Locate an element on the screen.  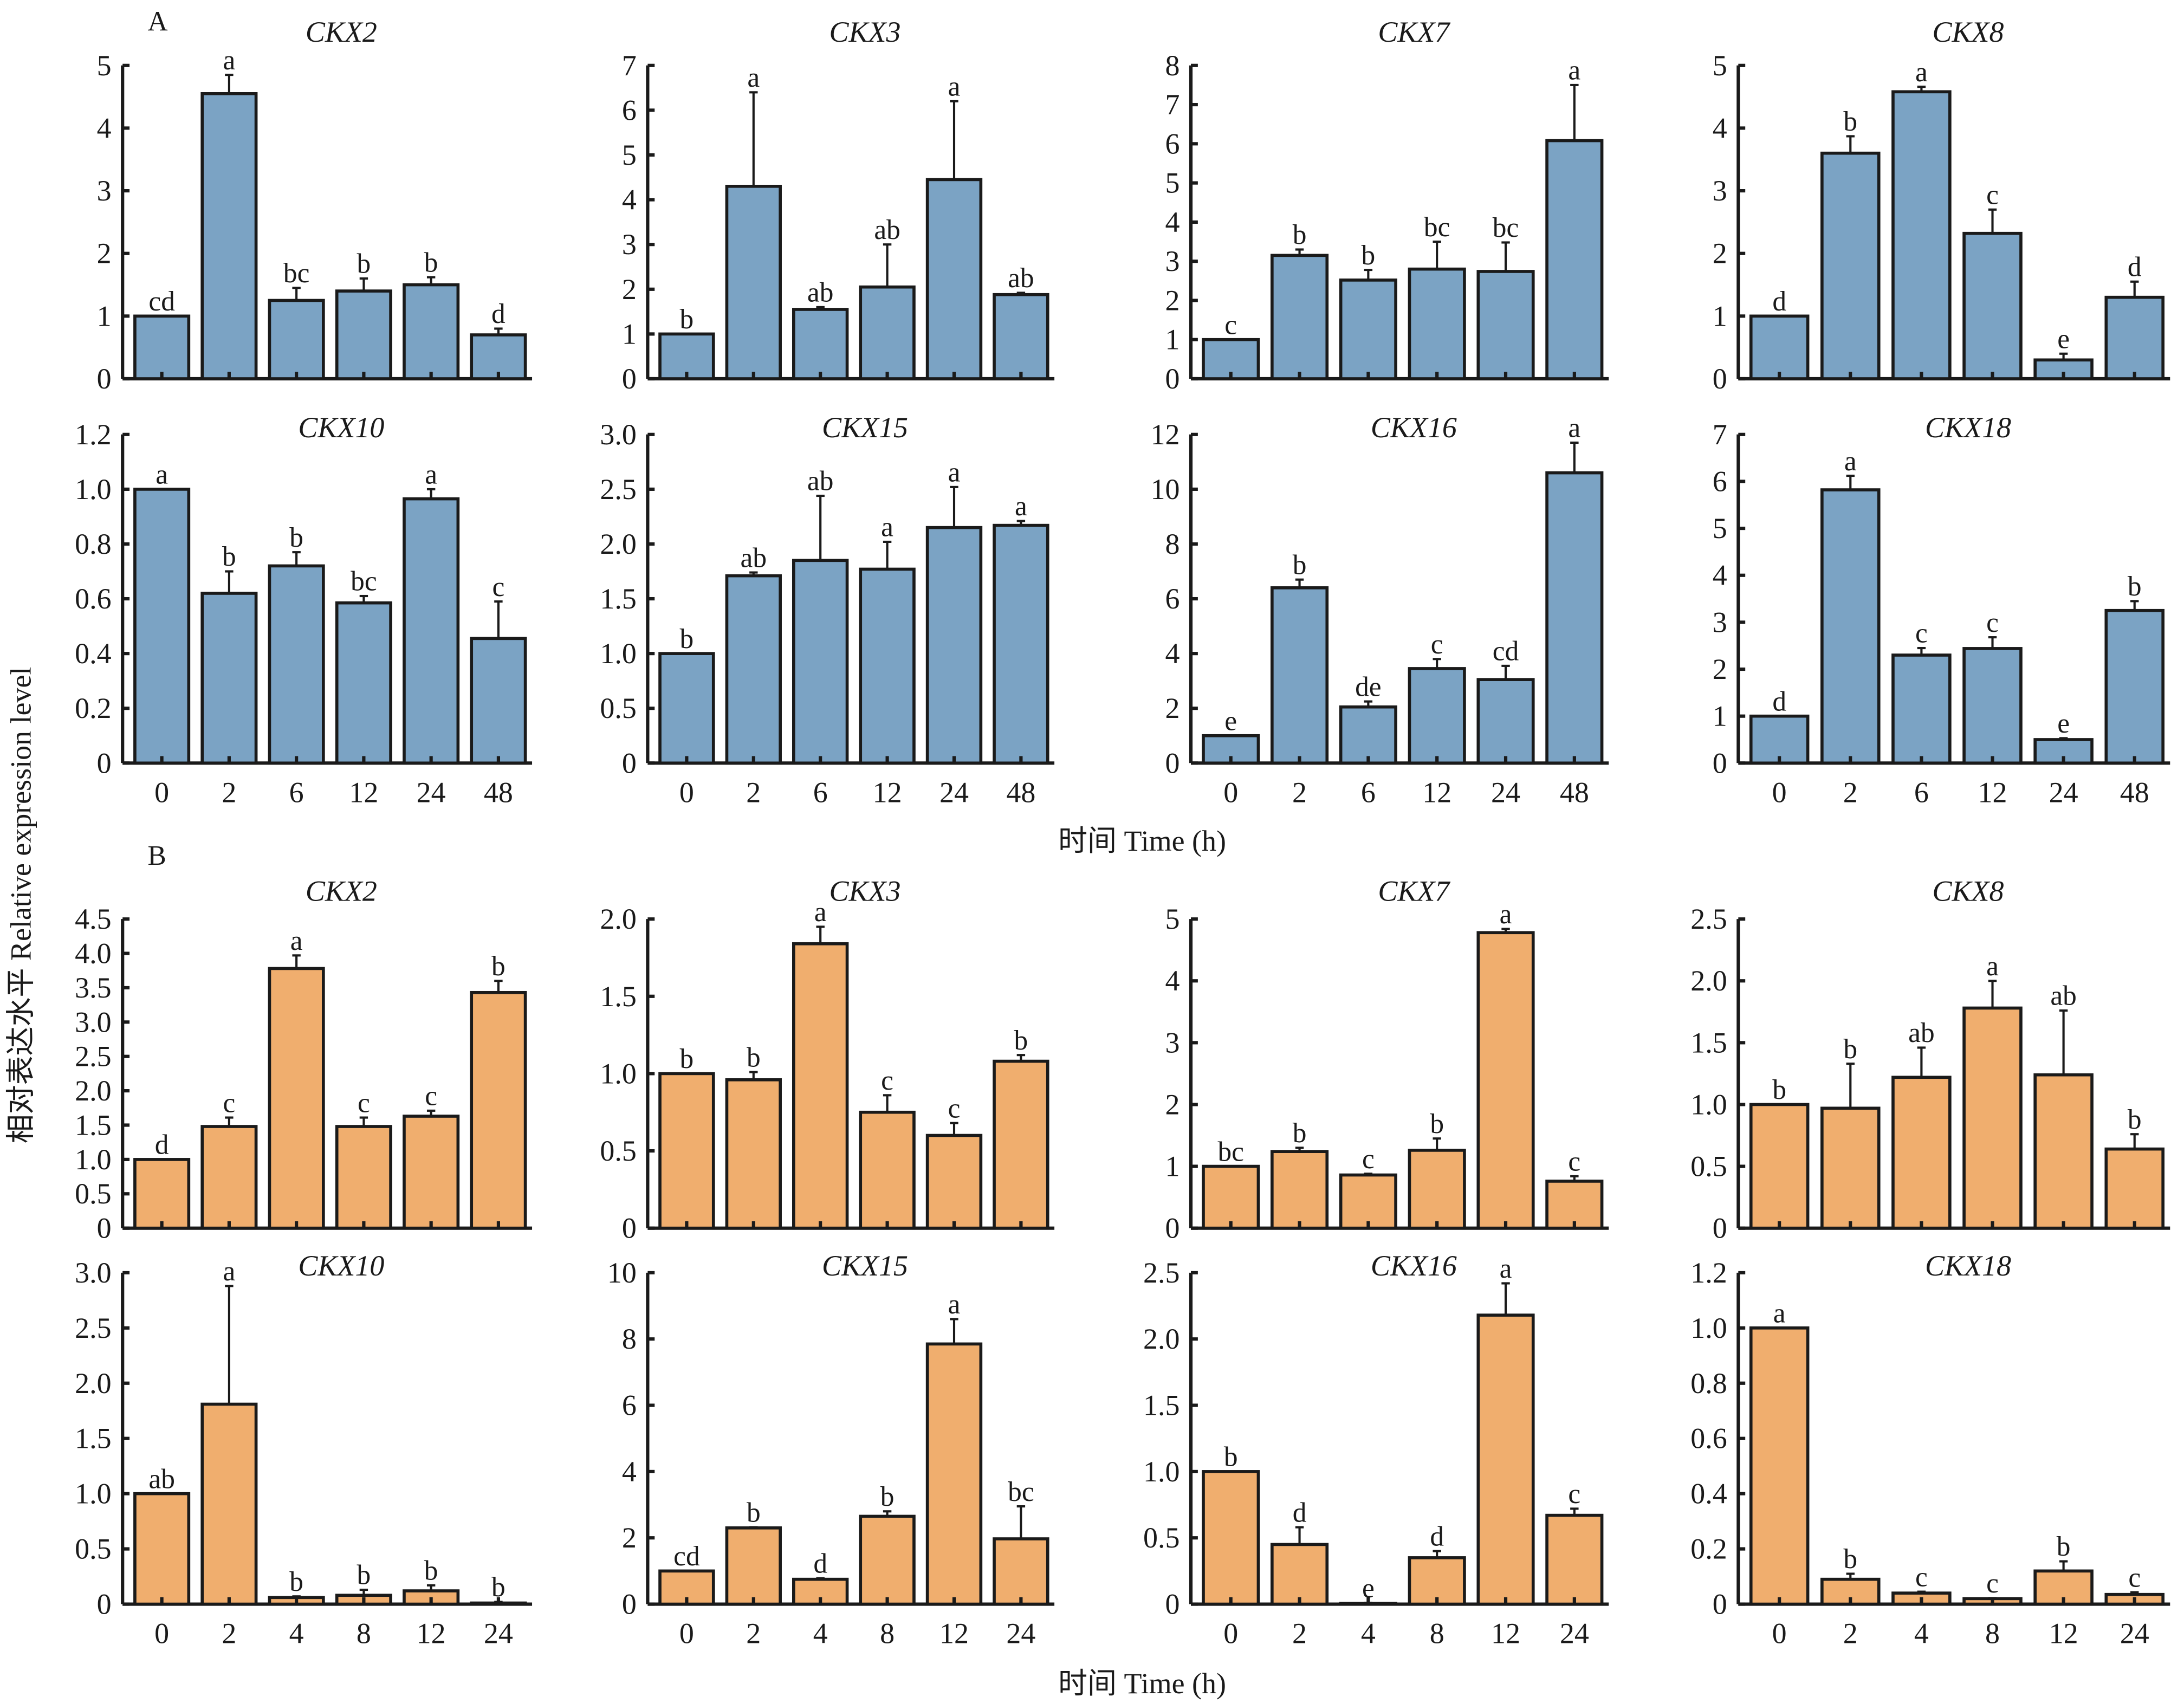
chart-panel-b-ckx3: CKX3 0 0.5 1.0 1.5 2.0 b b a c c b is located at coordinates (827, 1060).